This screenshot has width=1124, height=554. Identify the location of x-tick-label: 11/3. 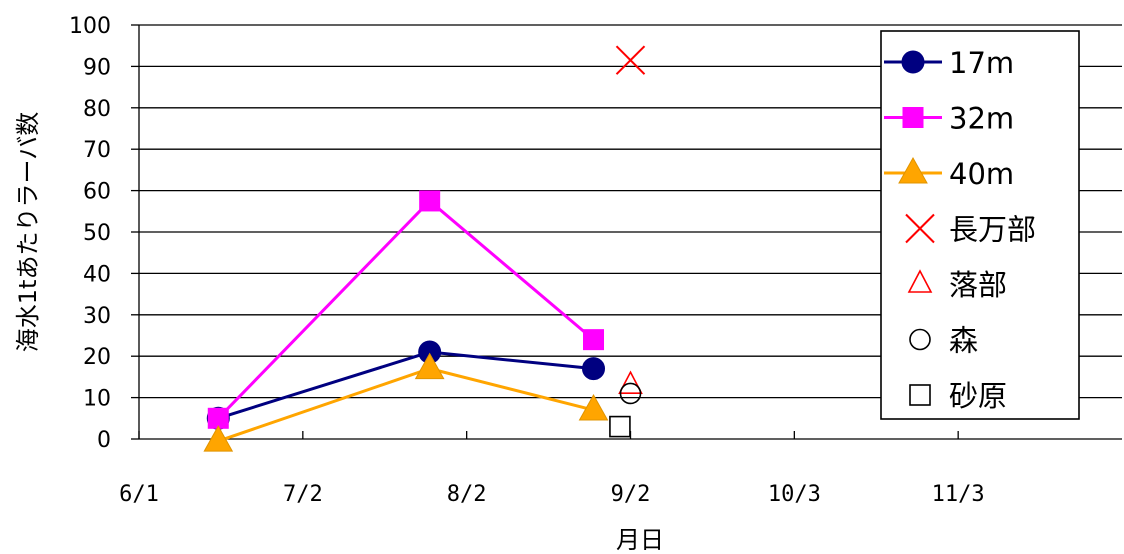
(958, 494).